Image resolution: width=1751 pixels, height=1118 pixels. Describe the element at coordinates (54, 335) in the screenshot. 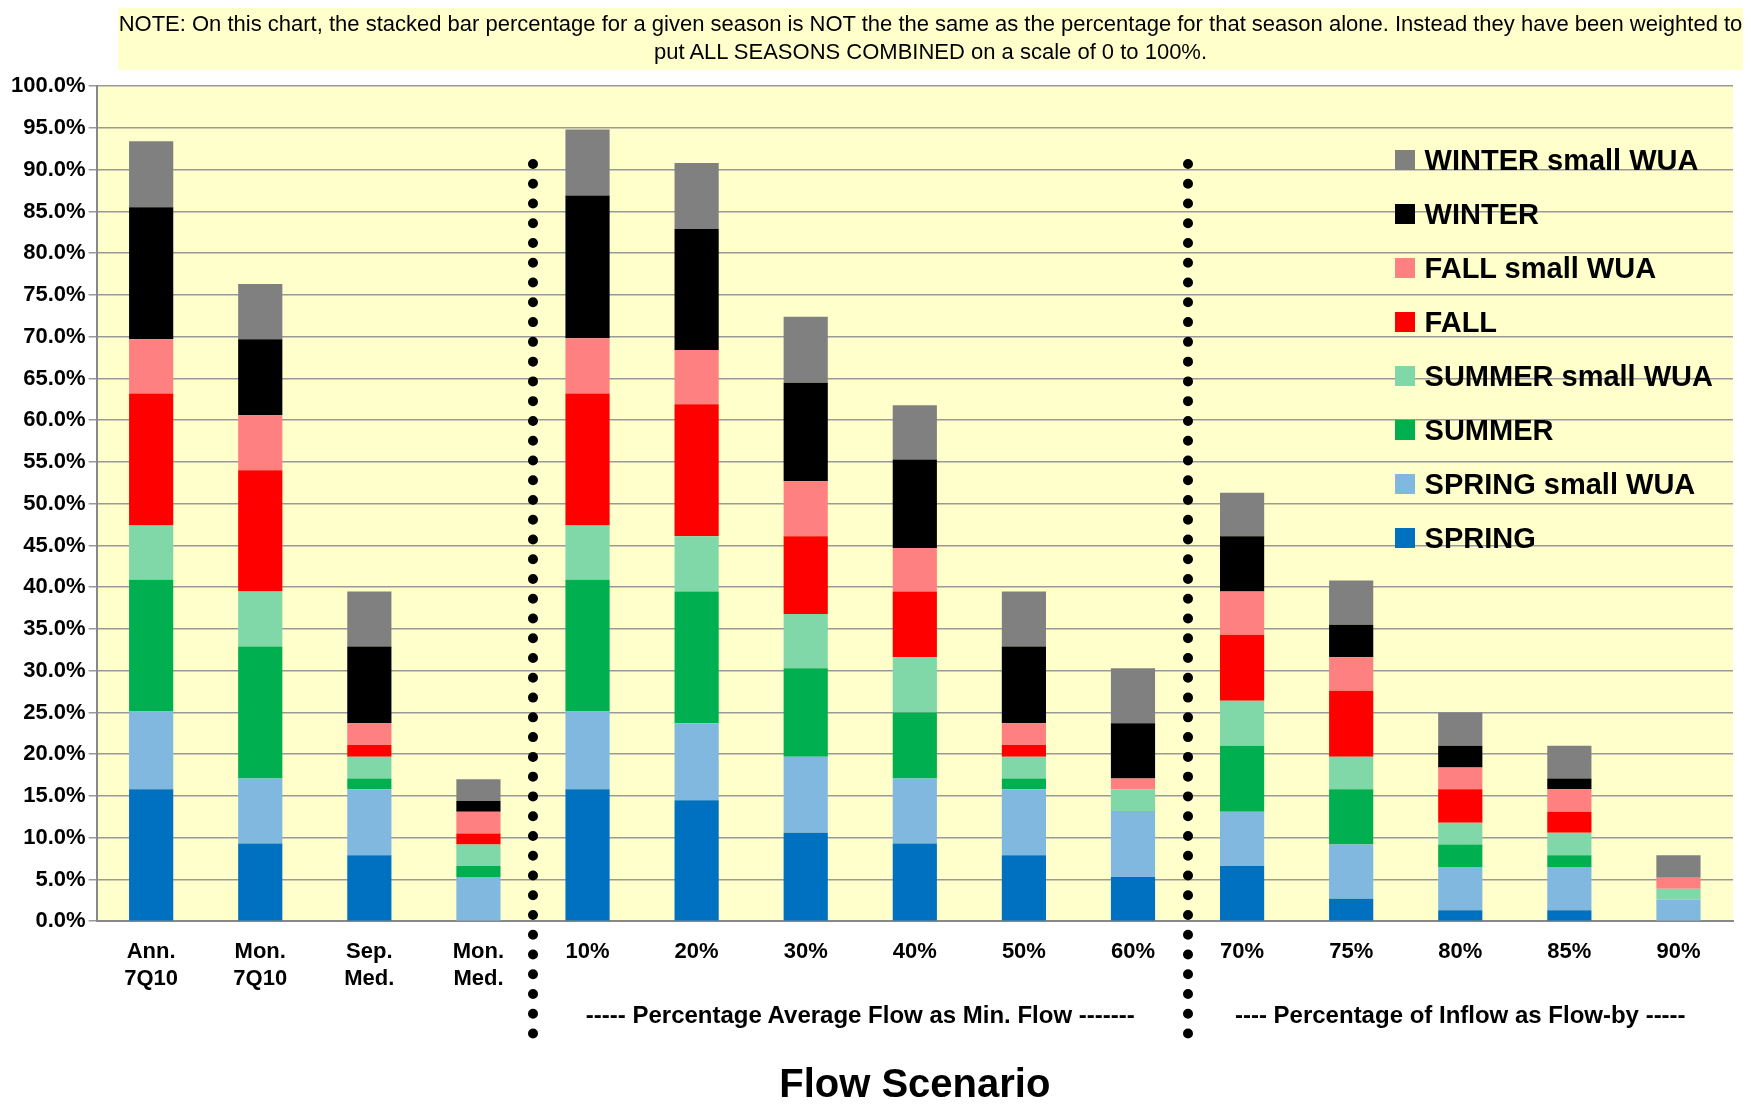

I see `y-tick-label: 70.0%` at that location.